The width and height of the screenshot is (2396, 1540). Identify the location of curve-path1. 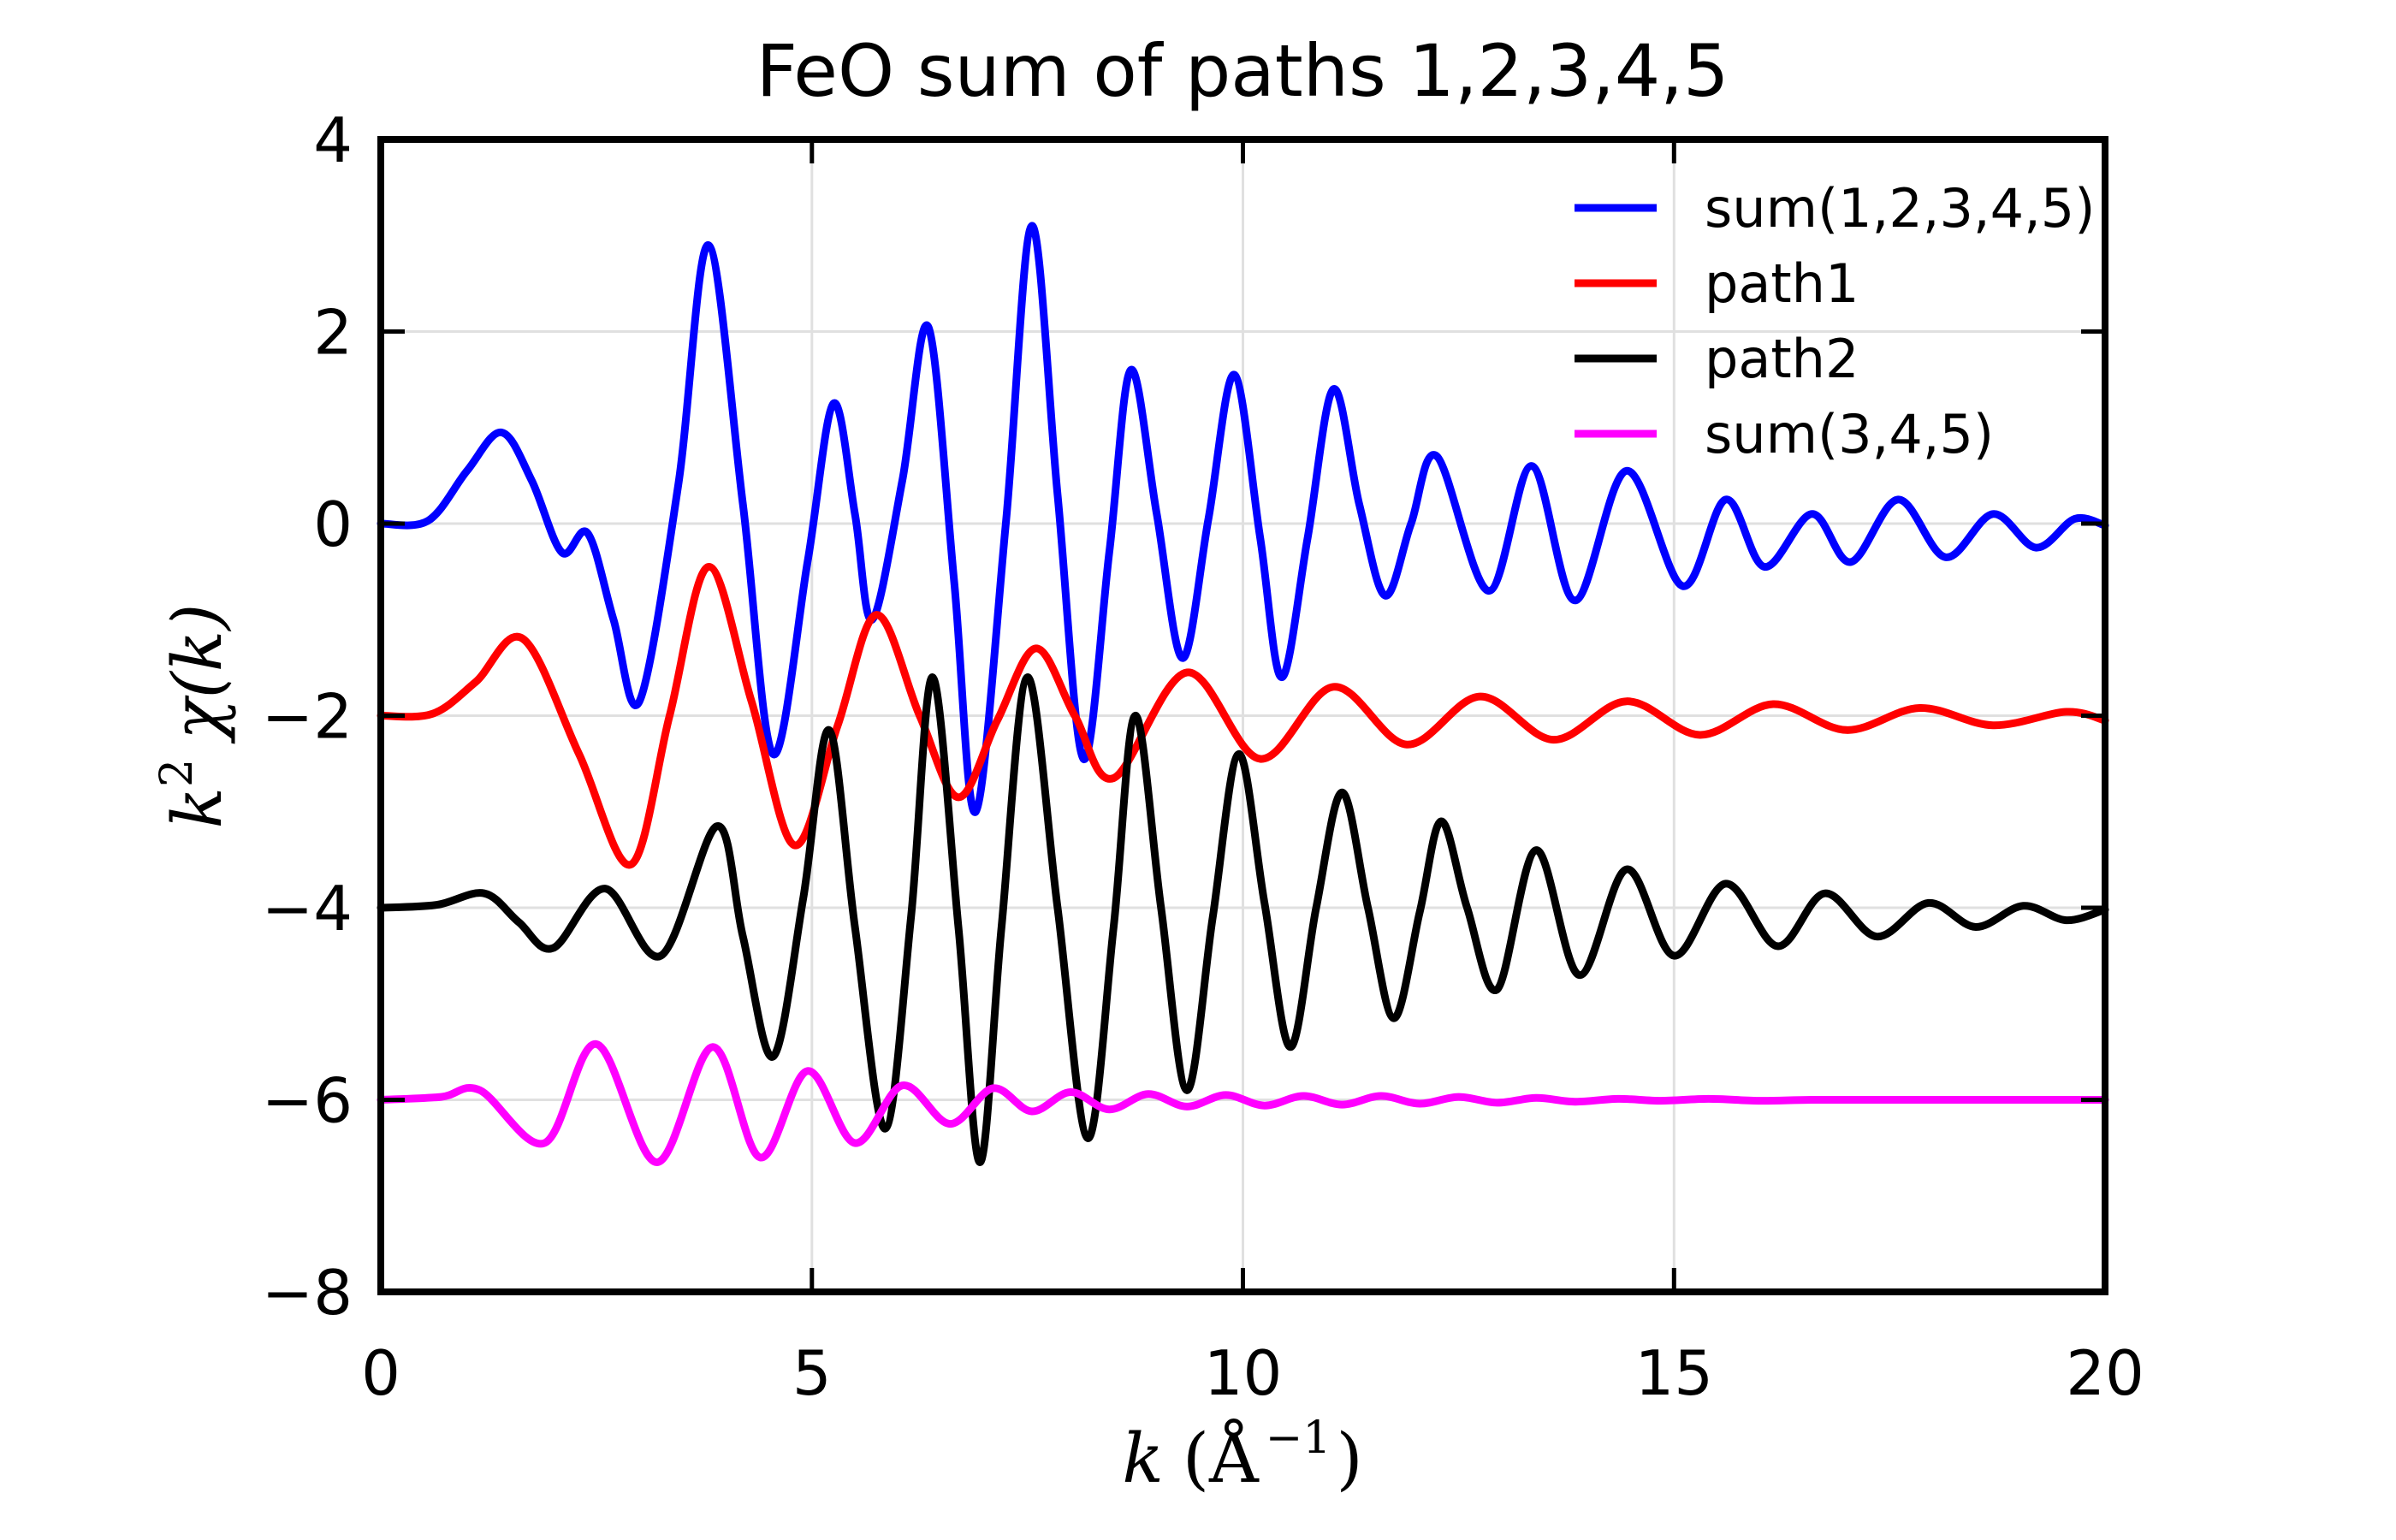
(1243, 716).